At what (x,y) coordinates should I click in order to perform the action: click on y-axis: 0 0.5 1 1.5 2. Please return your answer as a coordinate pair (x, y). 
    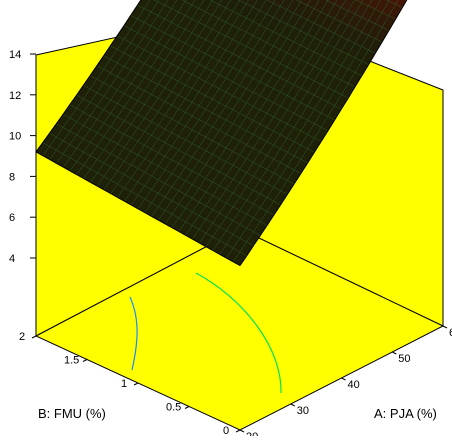
    Looking at the image, I should click on (130, 384).